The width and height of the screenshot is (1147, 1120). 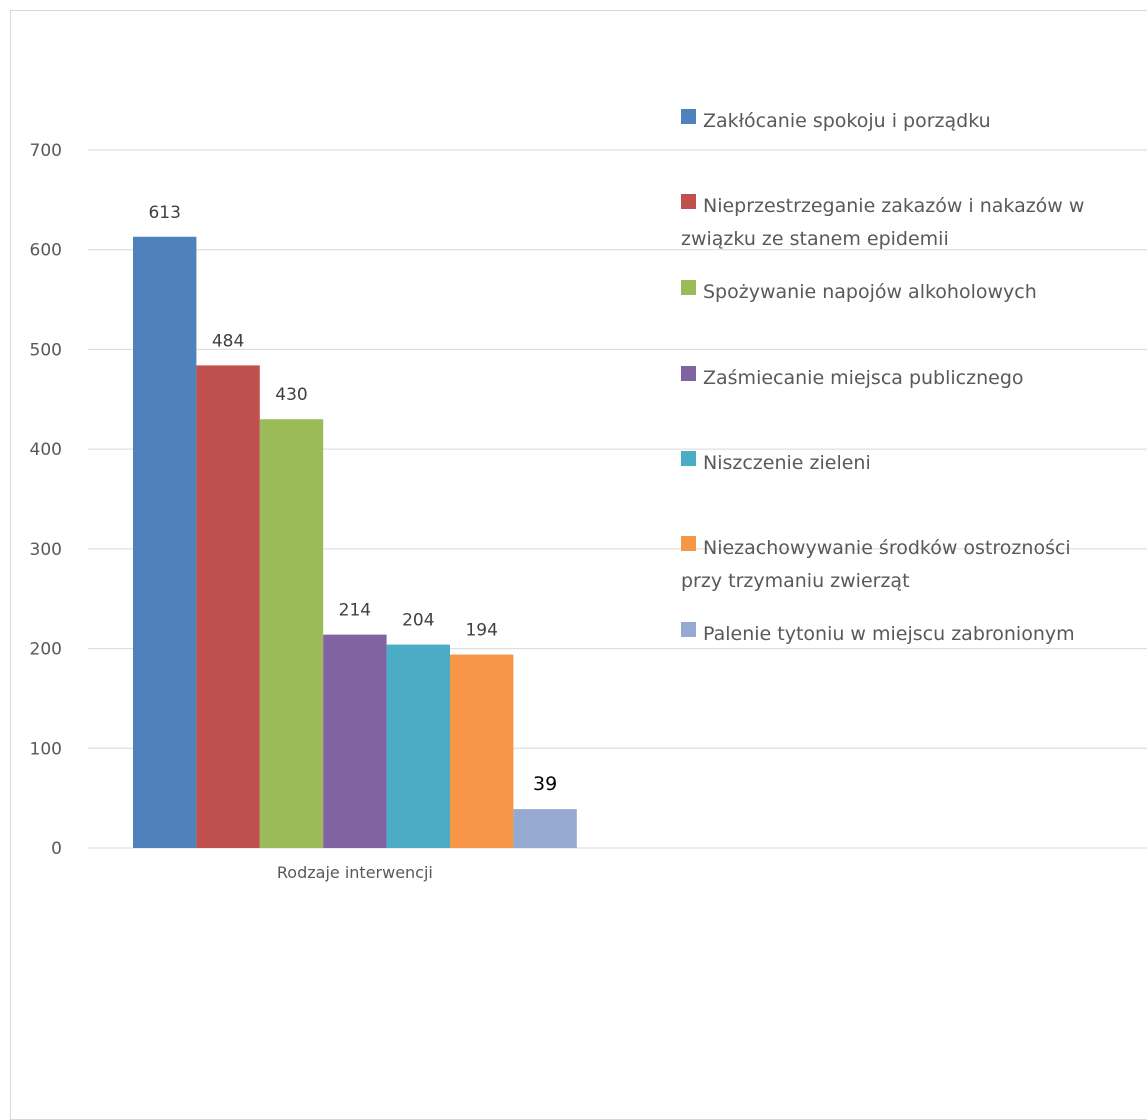 What do you see at coordinates (46, 450) in the screenshot?
I see `y-tick-label-400: 400` at bounding box center [46, 450].